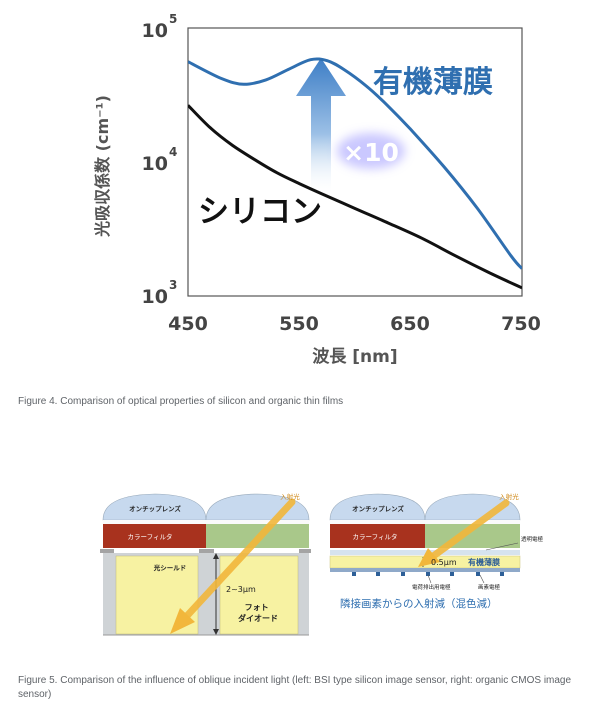  I want to click on thickness-label: 2~3μm, so click(241, 589).